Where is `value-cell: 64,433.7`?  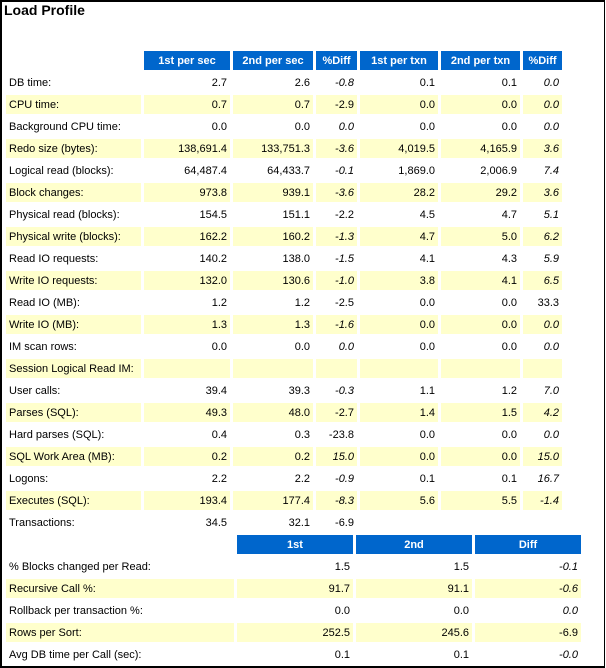
value-cell: 64,433.7 is located at coordinates (288, 170).